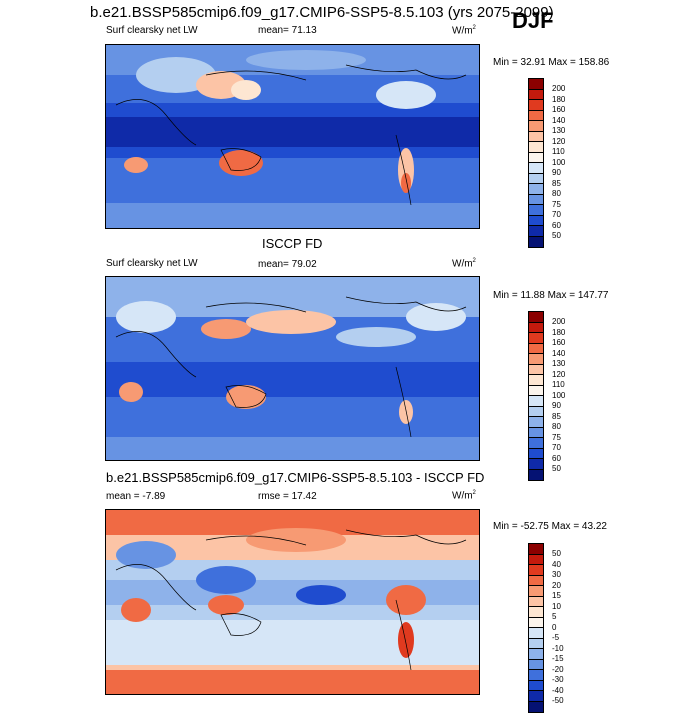  I want to click on panel-3-units: W/m2, so click(464, 496).